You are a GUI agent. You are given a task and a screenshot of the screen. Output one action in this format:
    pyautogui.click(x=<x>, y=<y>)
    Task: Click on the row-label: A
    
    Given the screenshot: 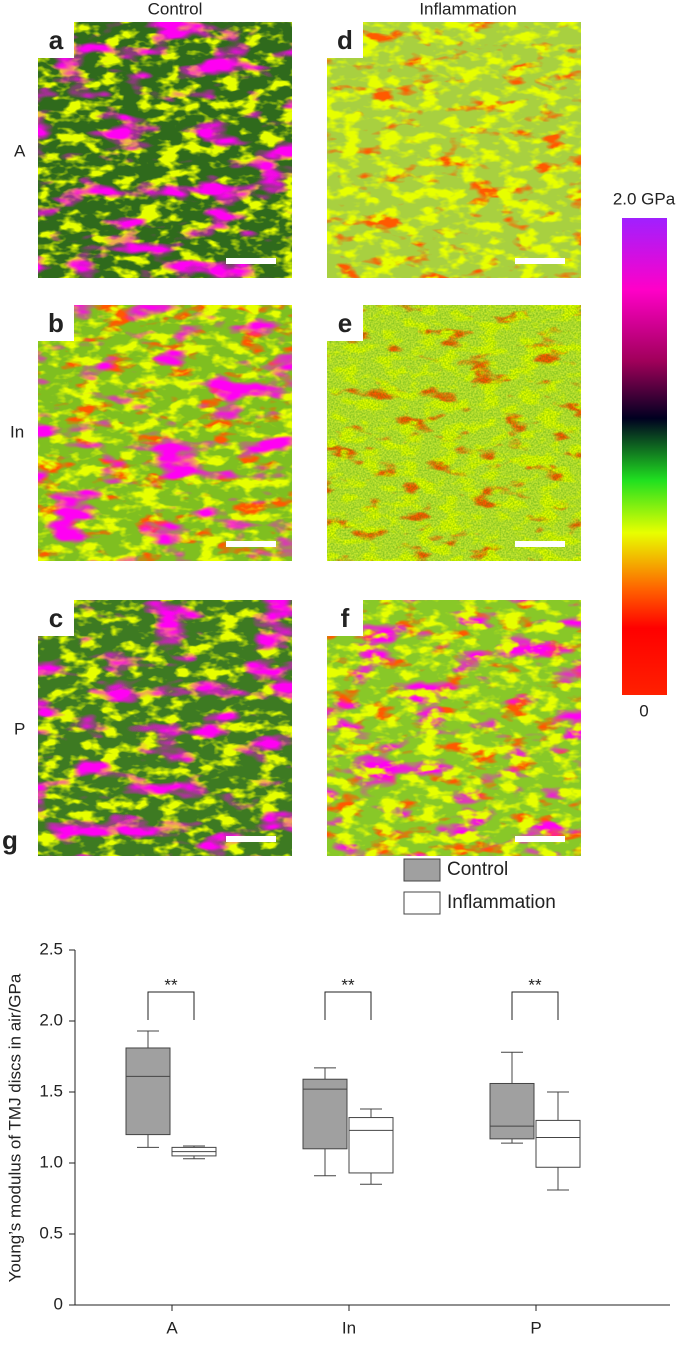 What is the action you would take?
    pyautogui.click(x=20, y=150)
    